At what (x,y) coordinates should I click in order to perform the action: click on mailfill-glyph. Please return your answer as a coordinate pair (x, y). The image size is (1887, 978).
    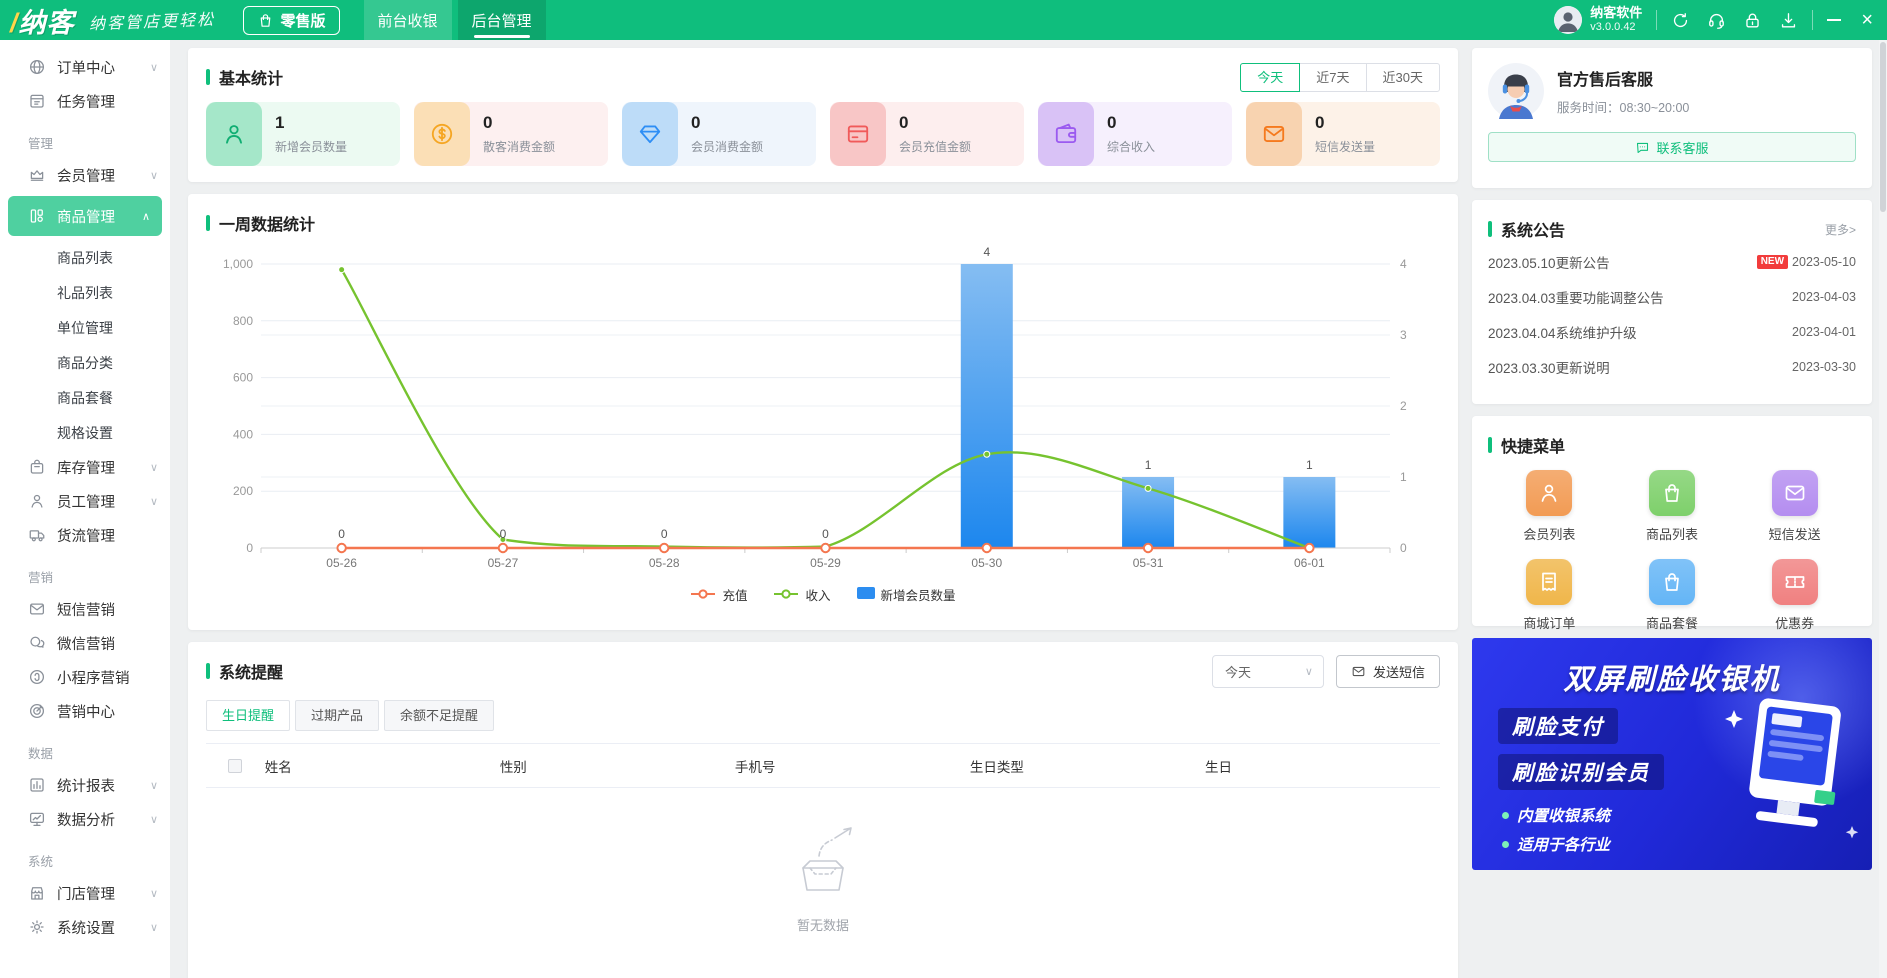
    Looking at the image, I should click on (1795, 493).